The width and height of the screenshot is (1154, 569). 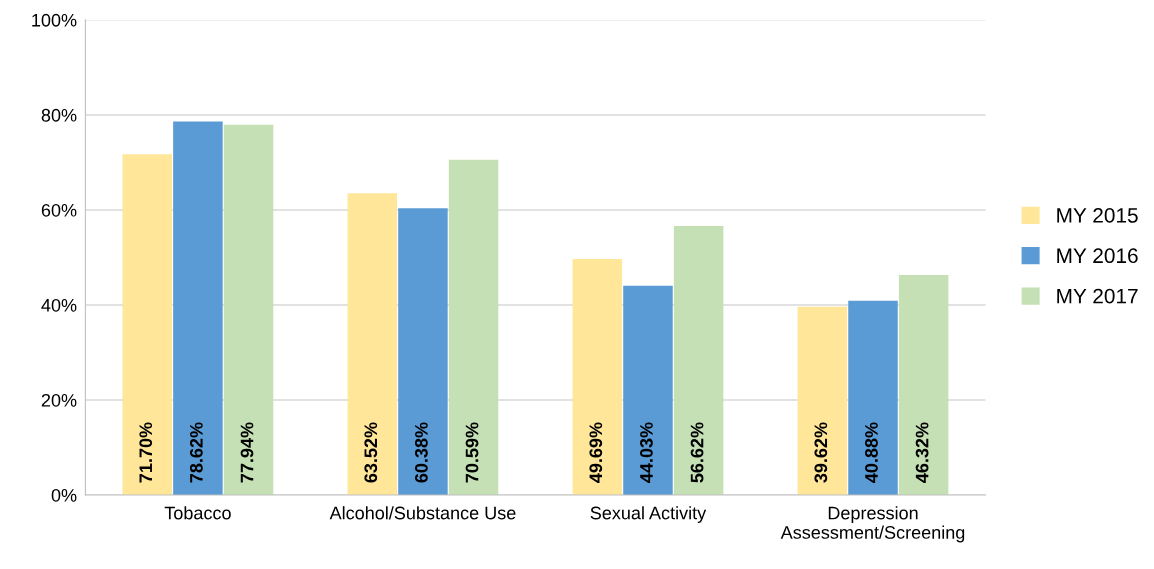 I want to click on data-label: 60.38%, so click(x=421, y=452).